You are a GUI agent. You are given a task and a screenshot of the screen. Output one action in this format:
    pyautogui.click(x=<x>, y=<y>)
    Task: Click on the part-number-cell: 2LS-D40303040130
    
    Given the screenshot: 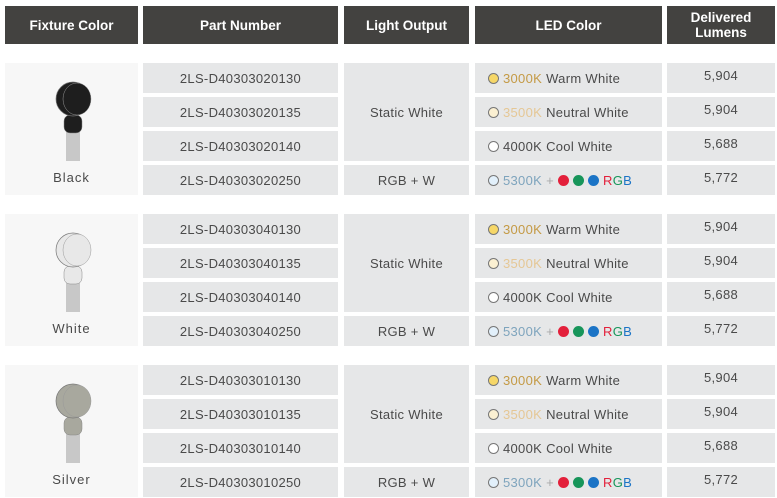 What is the action you would take?
    pyautogui.click(x=240, y=229)
    